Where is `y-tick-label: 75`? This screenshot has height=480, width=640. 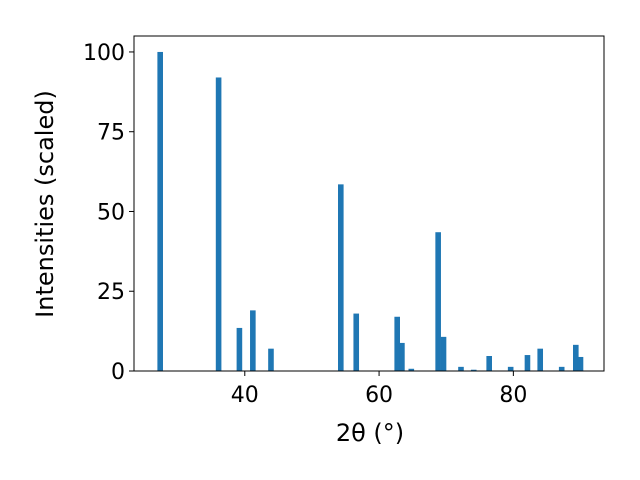
y-tick-label: 75 is located at coordinates (111, 133).